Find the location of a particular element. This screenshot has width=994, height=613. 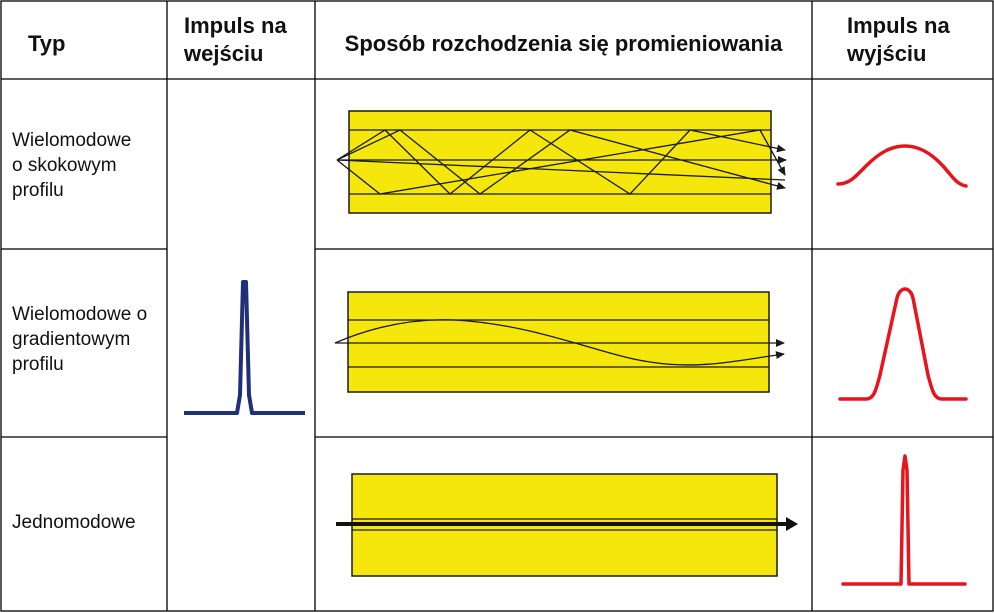

header-output-line-1: Impuls na is located at coordinates (898, 25).